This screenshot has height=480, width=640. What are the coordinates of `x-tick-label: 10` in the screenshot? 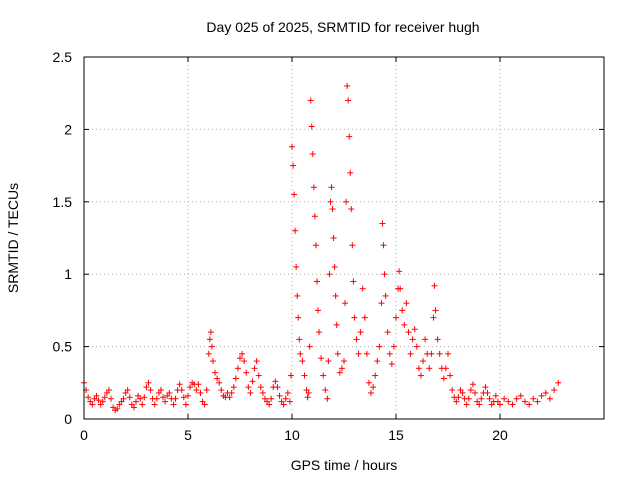 It's located at (292, 435).